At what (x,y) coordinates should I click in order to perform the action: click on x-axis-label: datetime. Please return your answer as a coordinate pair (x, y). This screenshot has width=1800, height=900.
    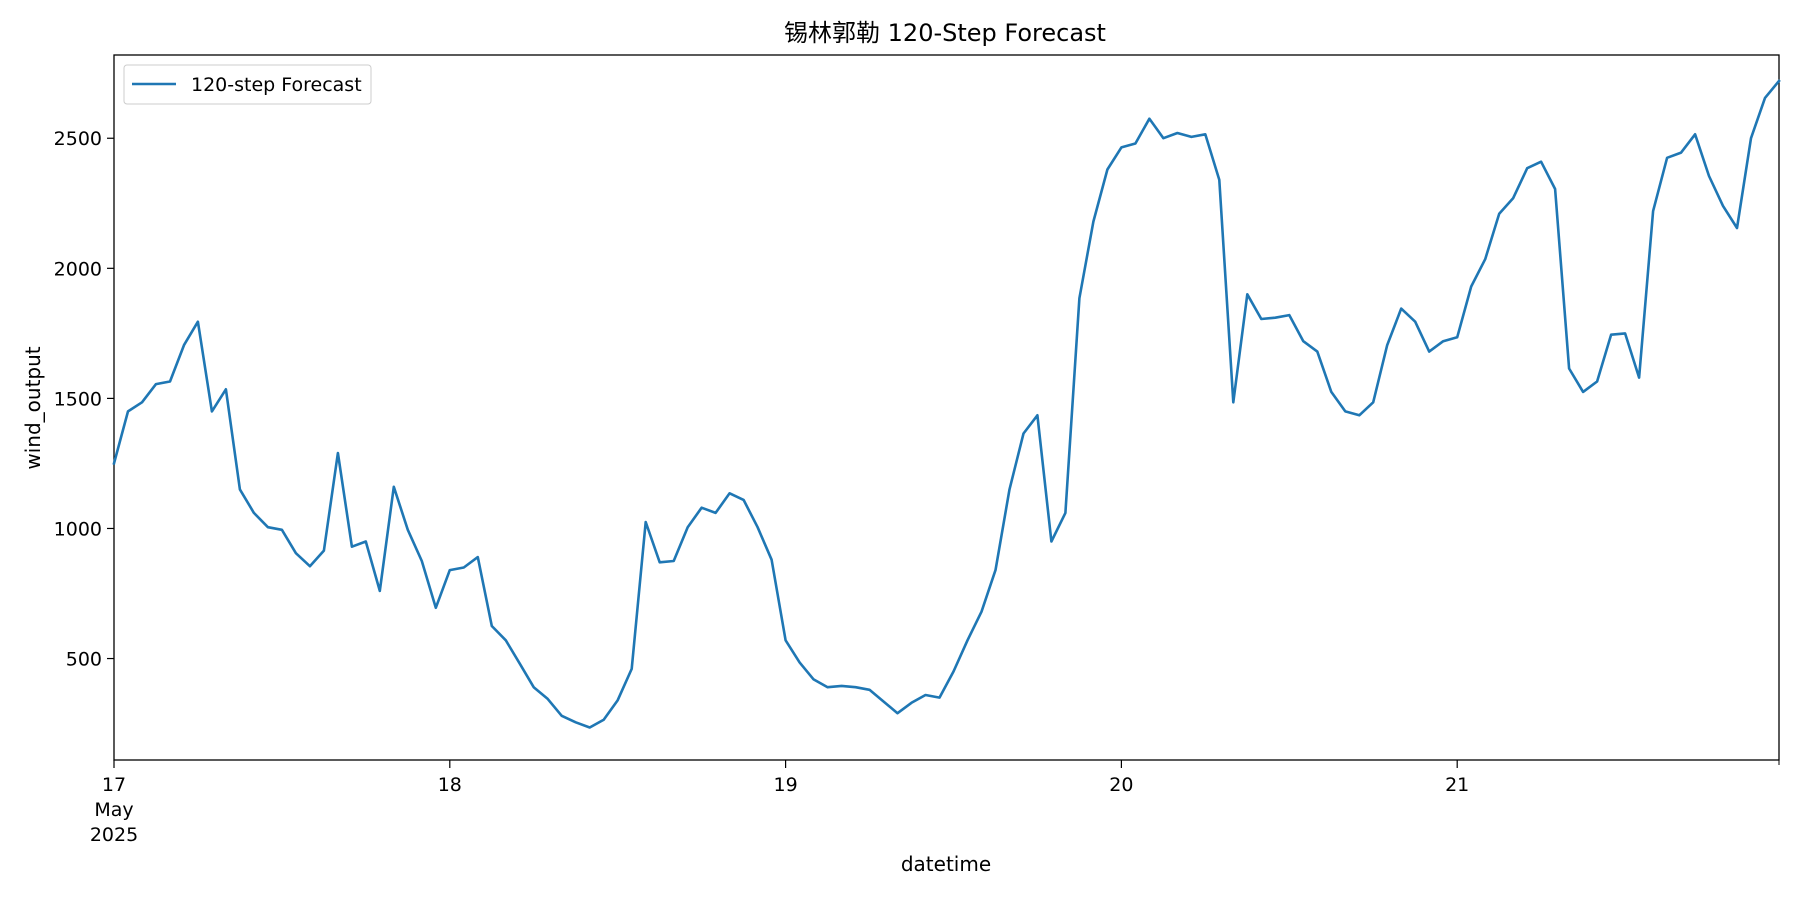
    Looking at the image, I should click on (946, 864).